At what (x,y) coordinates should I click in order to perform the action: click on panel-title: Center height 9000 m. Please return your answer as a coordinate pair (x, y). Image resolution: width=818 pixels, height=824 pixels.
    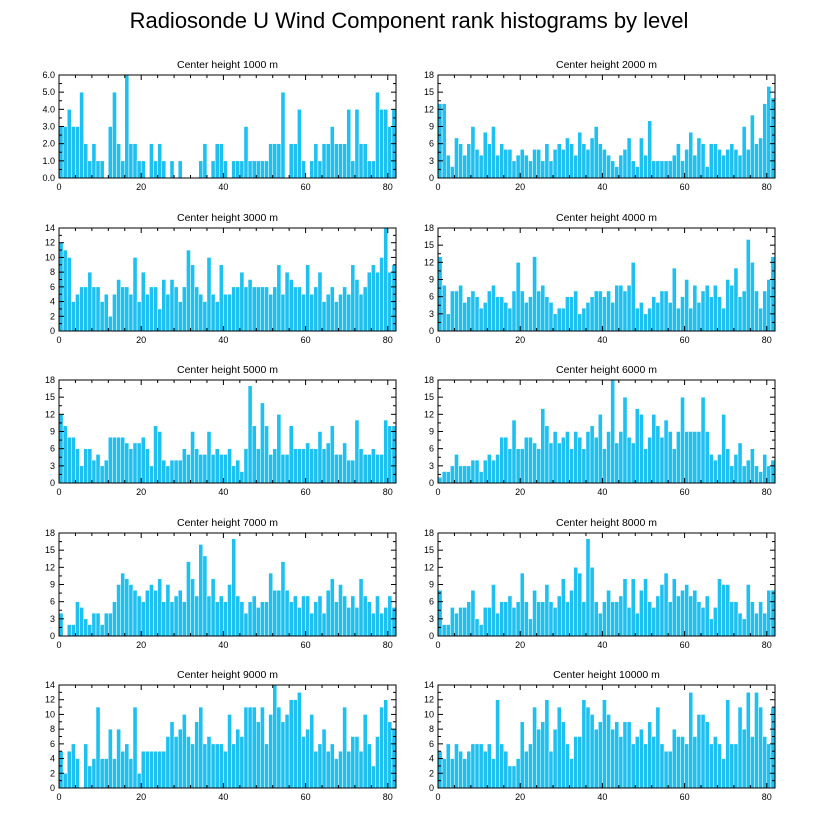
    Looking at the image, I should click on (227, 675).